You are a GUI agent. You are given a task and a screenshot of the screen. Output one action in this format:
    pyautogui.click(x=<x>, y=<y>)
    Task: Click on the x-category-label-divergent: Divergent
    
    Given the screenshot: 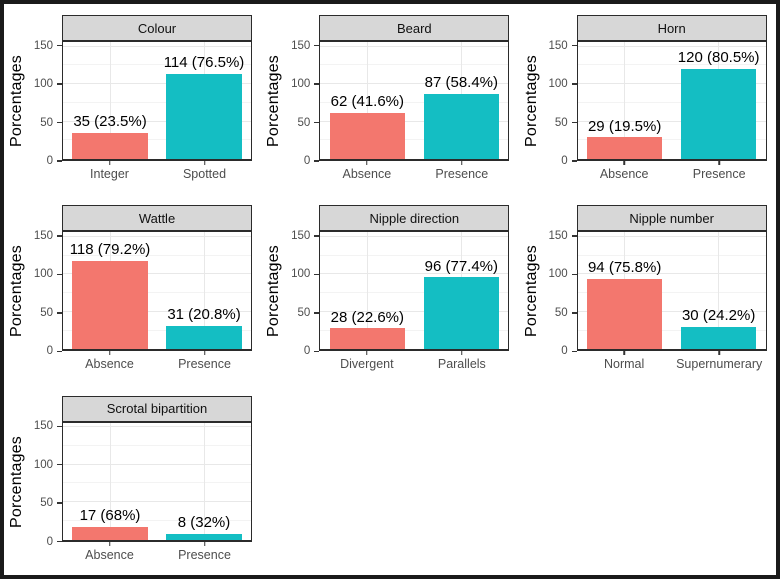 What is the action you would take?
    pyautogui.click(x=367, y=364)
    